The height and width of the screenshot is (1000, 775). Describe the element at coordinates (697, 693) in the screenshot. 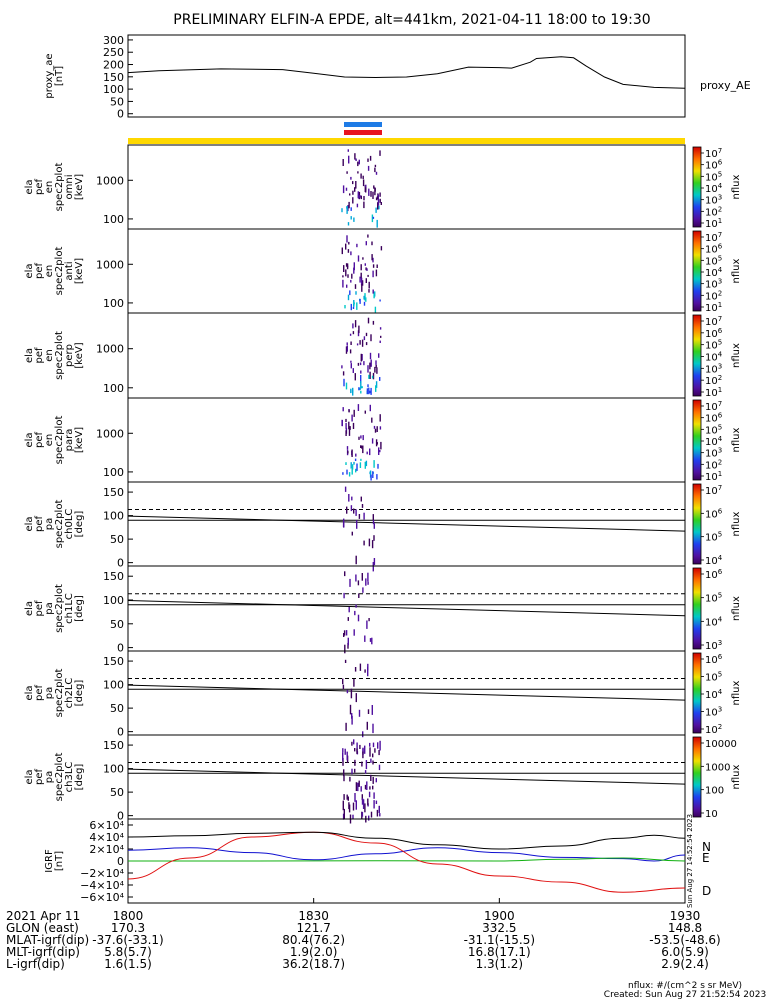

I see `colorbar` at that location.